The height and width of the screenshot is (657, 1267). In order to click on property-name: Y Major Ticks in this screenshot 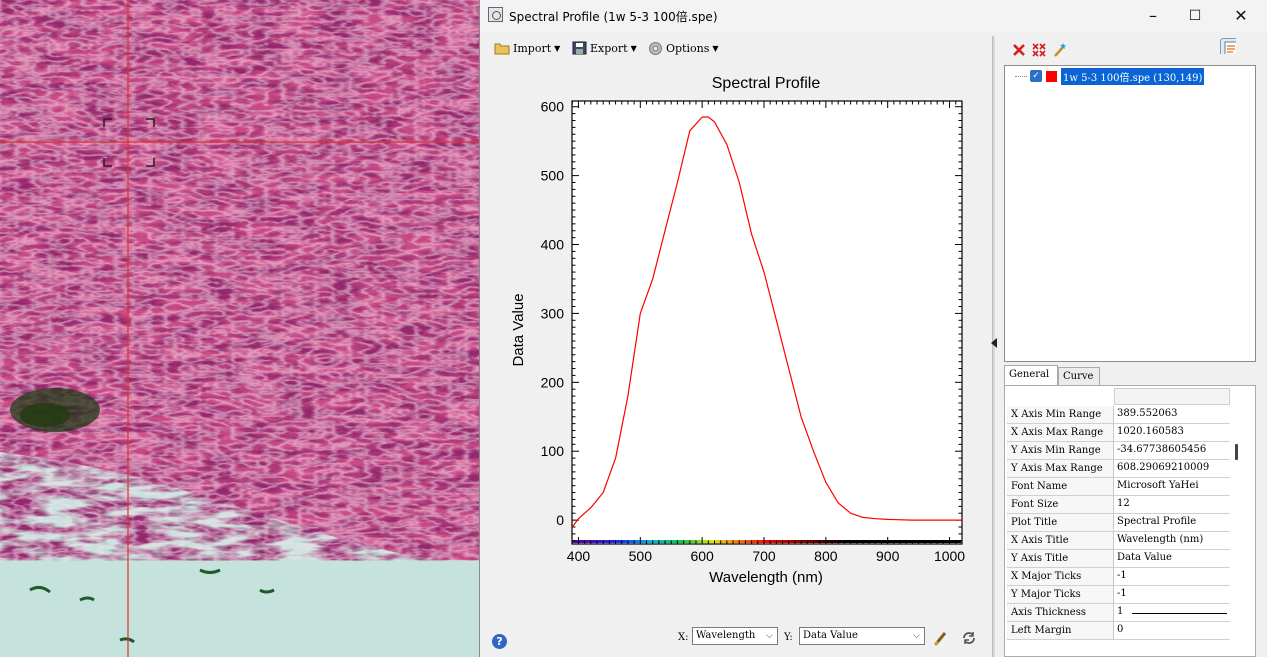, I will do `click(1060, 595)`.